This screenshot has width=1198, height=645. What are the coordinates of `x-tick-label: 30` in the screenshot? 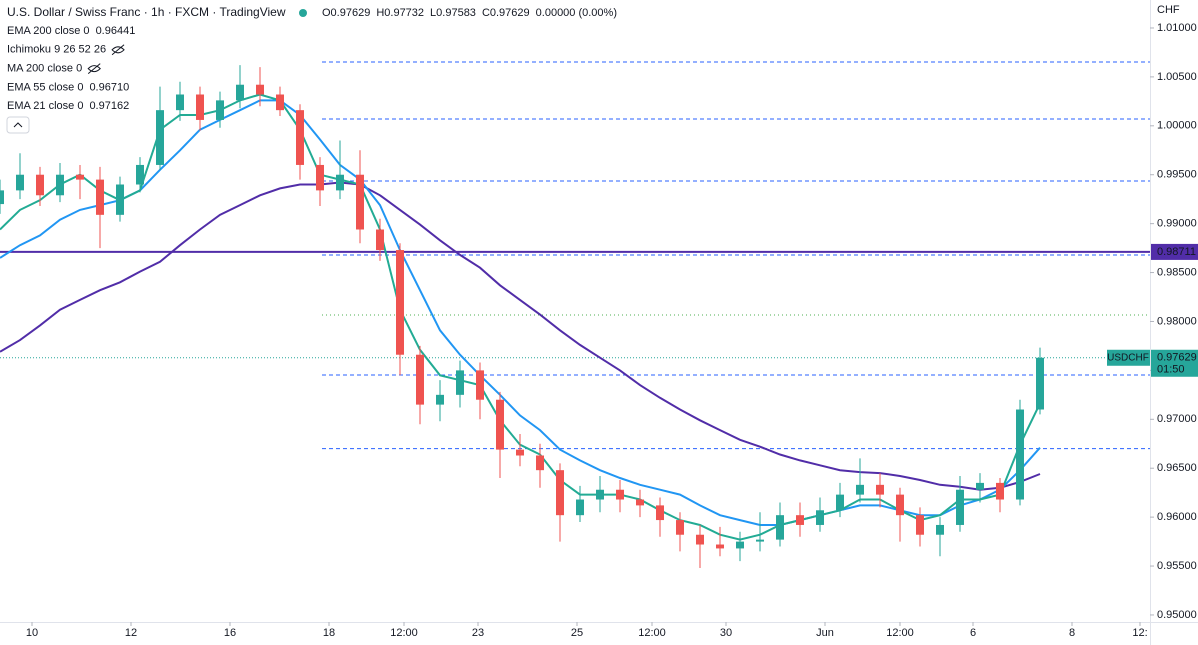 It's located at (726, 633).